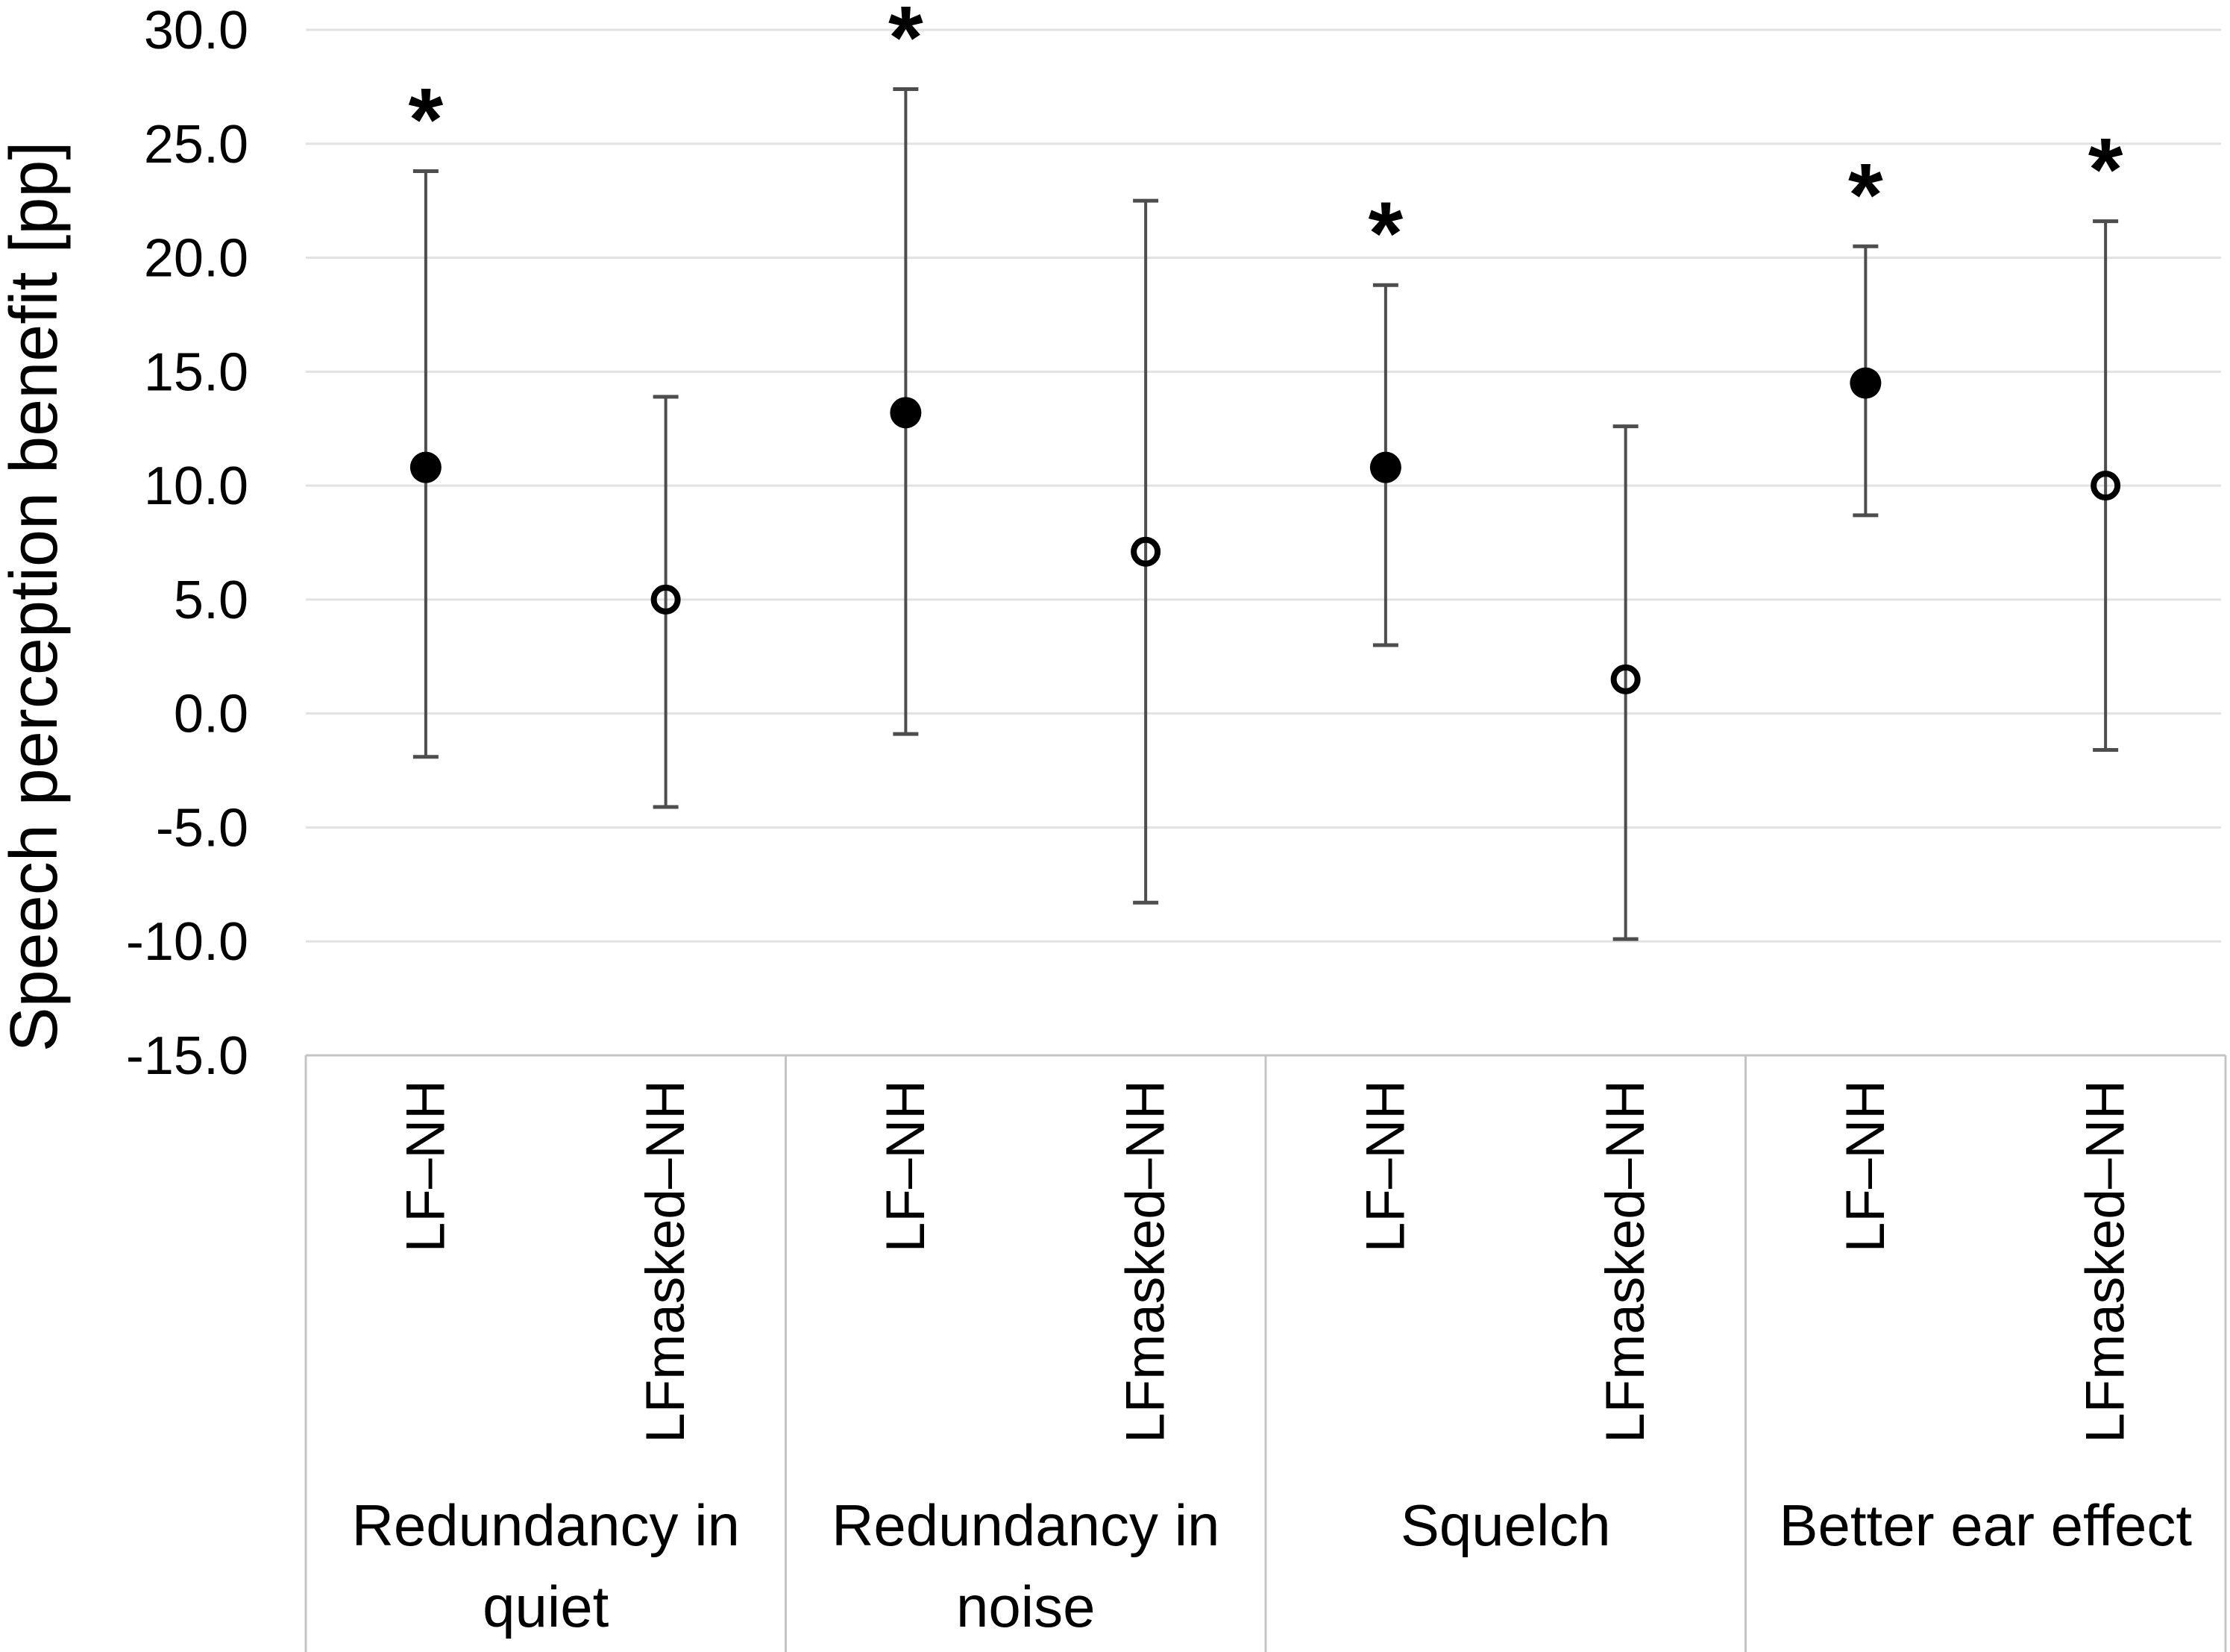 The width and height of the screenshot is (2230, 1652). What do you see at coordinates (187, 942) in the screenshot?
I see `y-tick-label: -10.0` at bounding box center [187, 942].